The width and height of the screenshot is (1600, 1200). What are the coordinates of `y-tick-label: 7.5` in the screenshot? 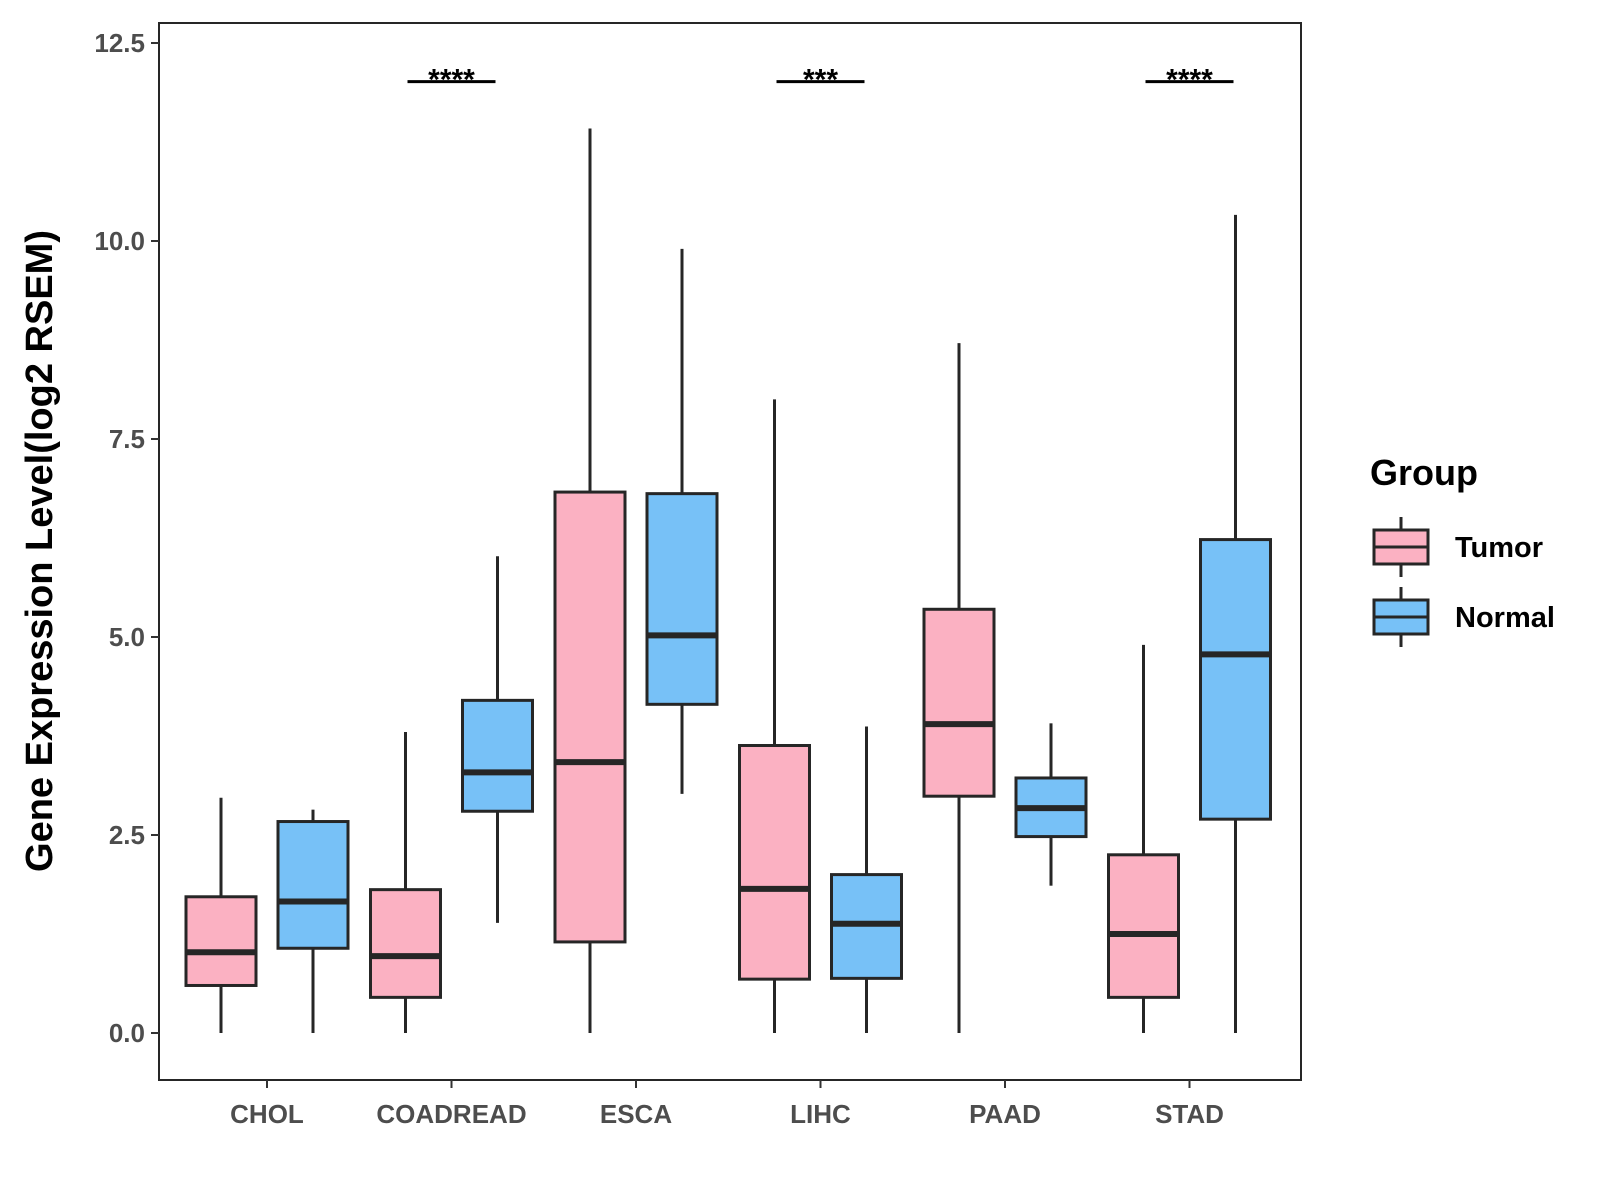 It's located at (127, 439).